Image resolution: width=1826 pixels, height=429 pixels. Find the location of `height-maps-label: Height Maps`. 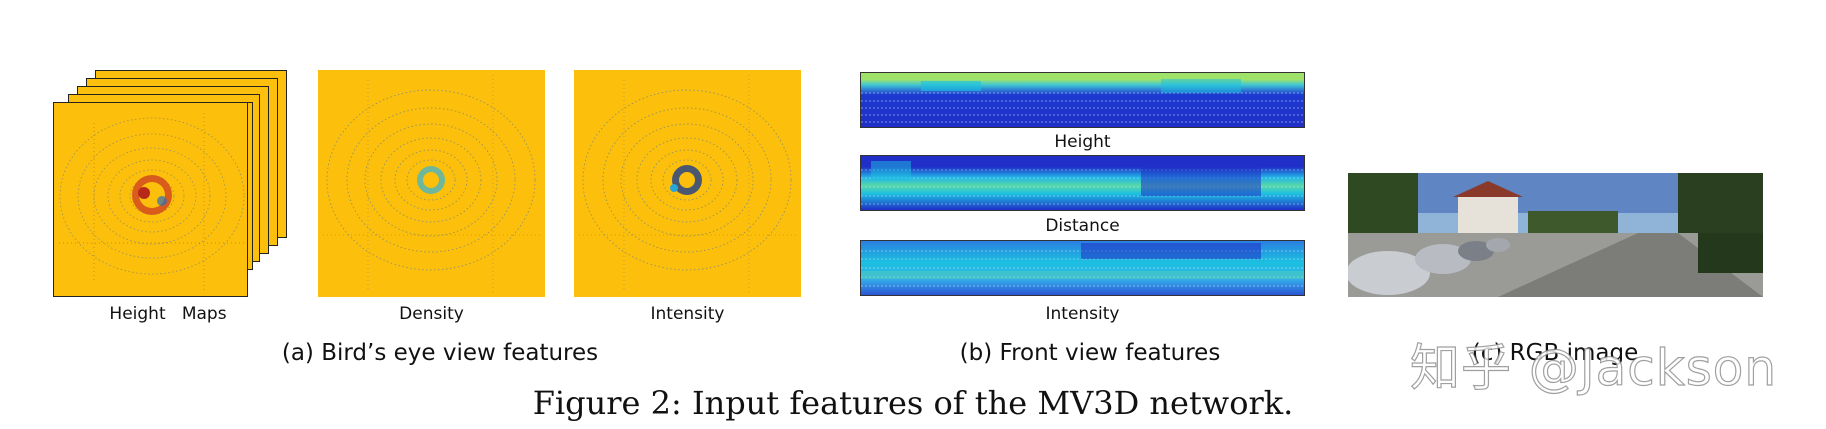

height-maps-label: Height Maps is located at coordinates (168, 314).